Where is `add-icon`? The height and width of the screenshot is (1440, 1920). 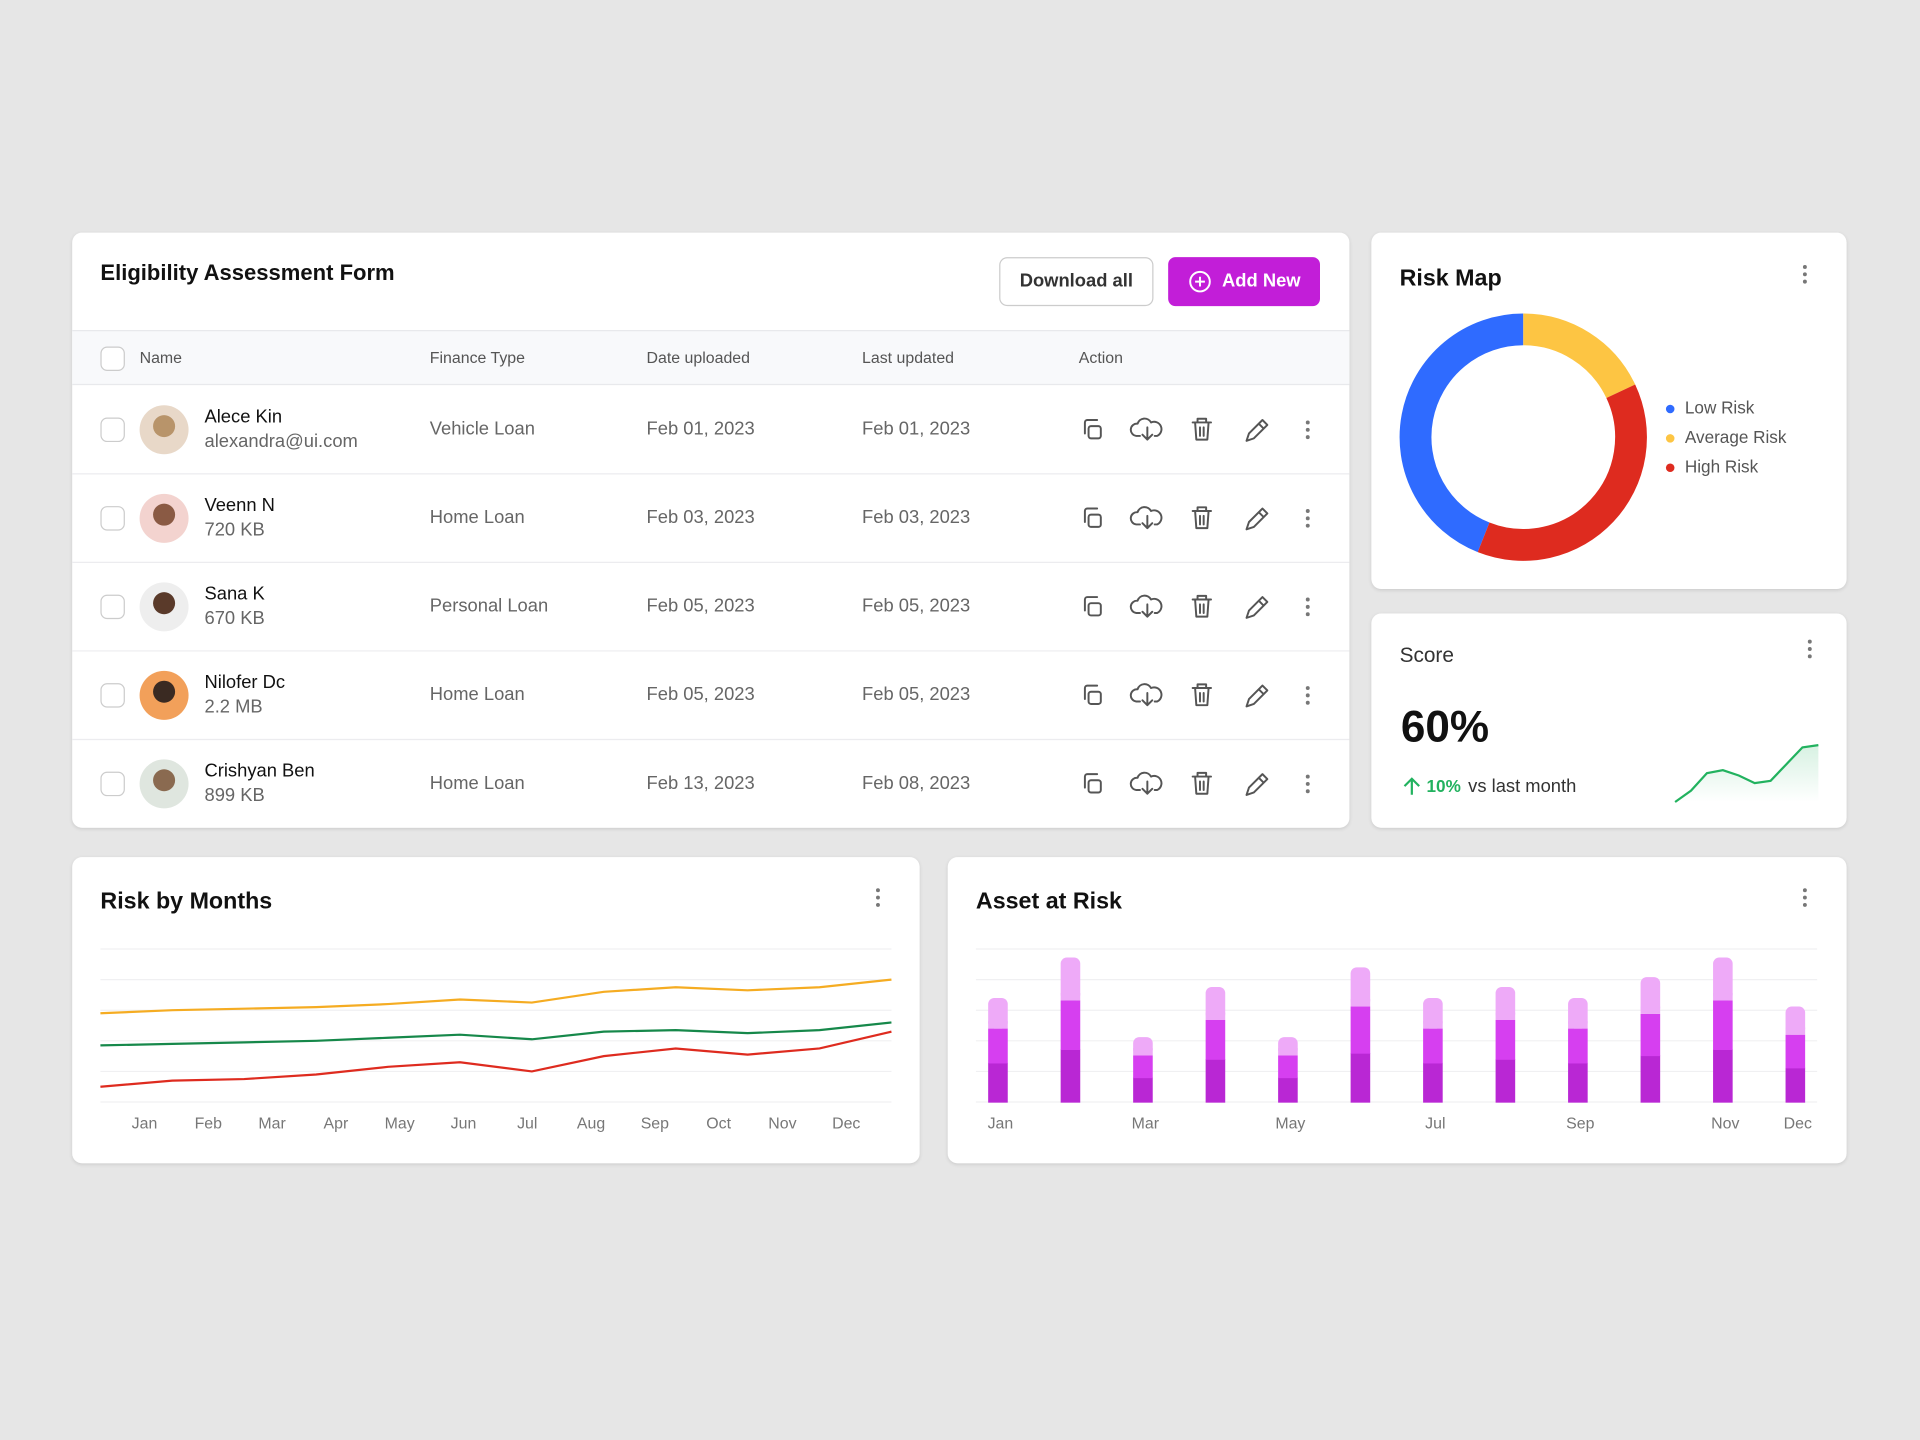
add-icon is located at coordinates (1200, 281).